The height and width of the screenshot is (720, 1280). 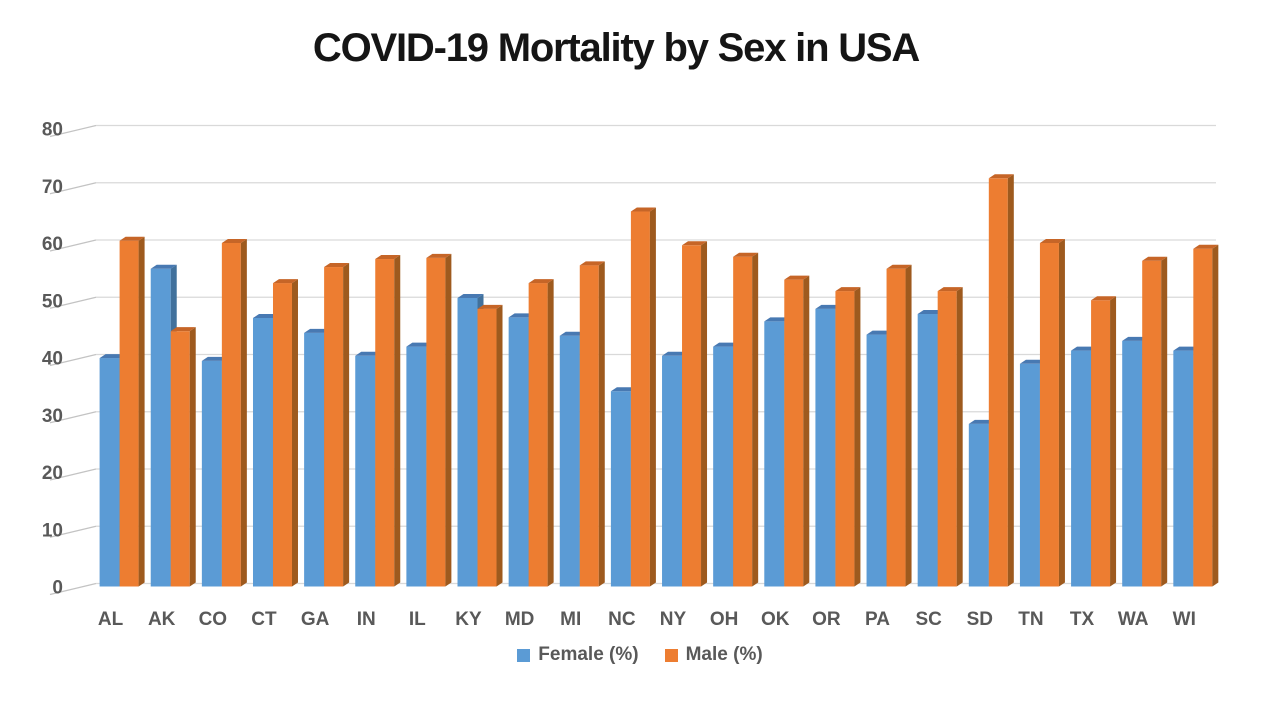 What do you see at coordinates (541, 433) in the screenshot?
I see `bar-male-MD` at bounding box center [541, 433].